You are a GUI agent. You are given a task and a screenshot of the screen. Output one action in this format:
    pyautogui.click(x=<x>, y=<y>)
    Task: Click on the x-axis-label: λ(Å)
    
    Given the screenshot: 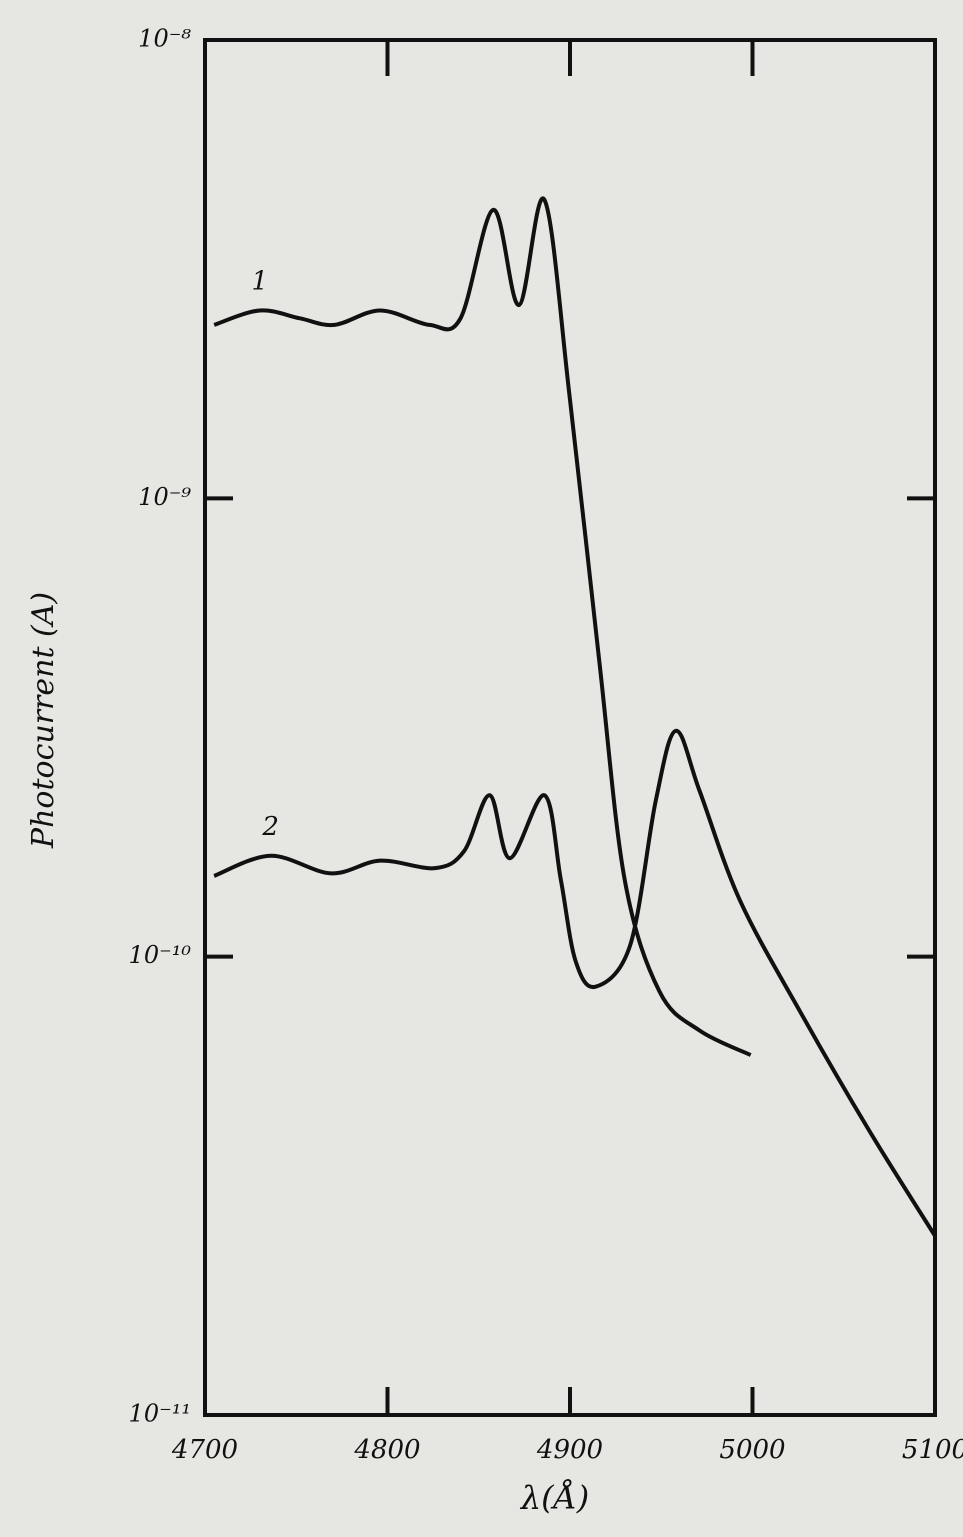 What is the action you would take?
    pyautogui.click(x=554, y=1498)
    